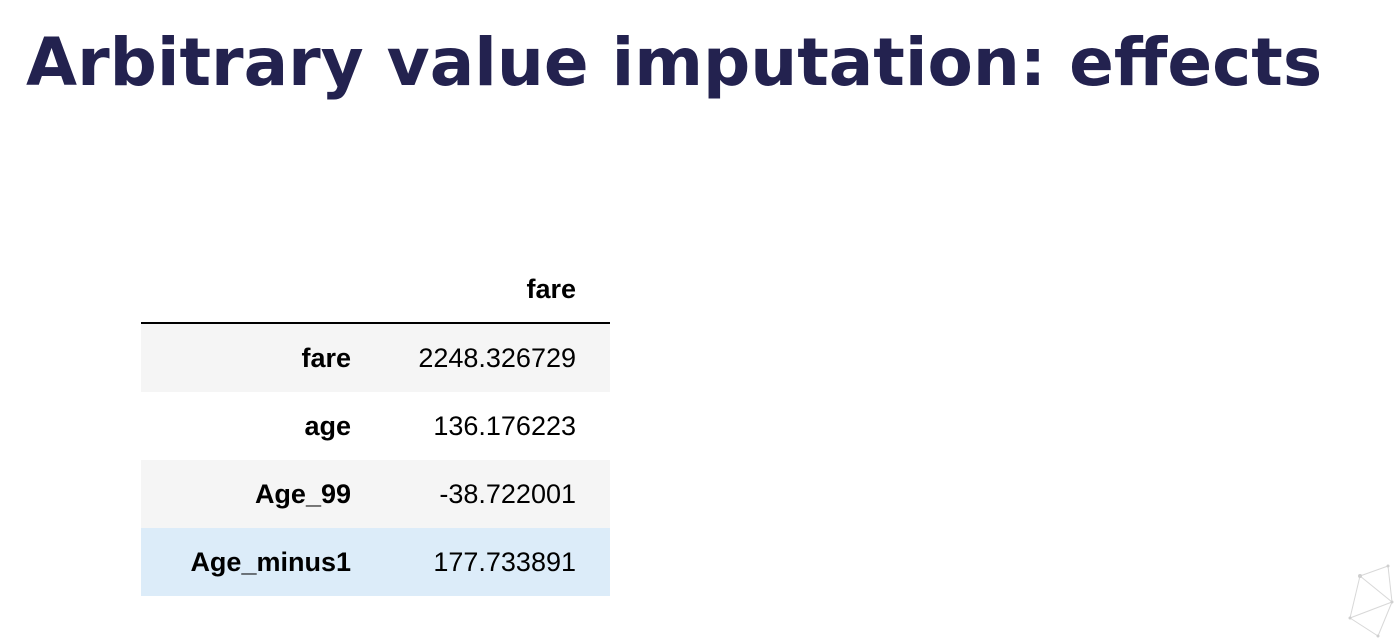 This screenshot has width=1400, height=638. What do you see at coordinates (327, 425) in the screenshot?
I see `row-index-label: age` at bounding box center [327, 425].